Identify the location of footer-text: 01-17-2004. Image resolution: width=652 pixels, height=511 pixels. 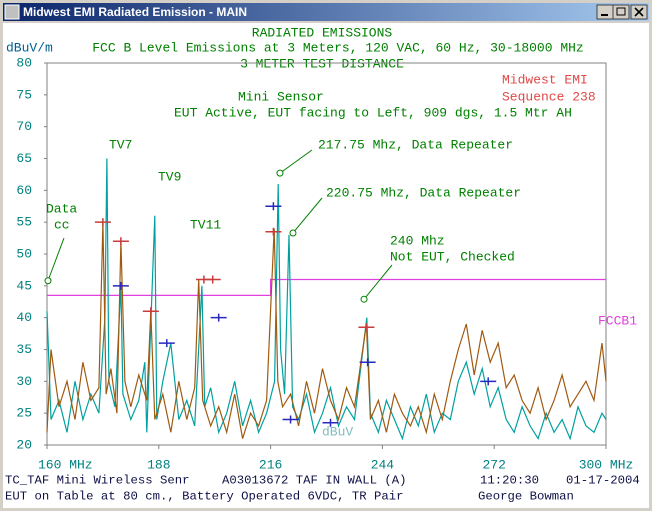
(603, 480).